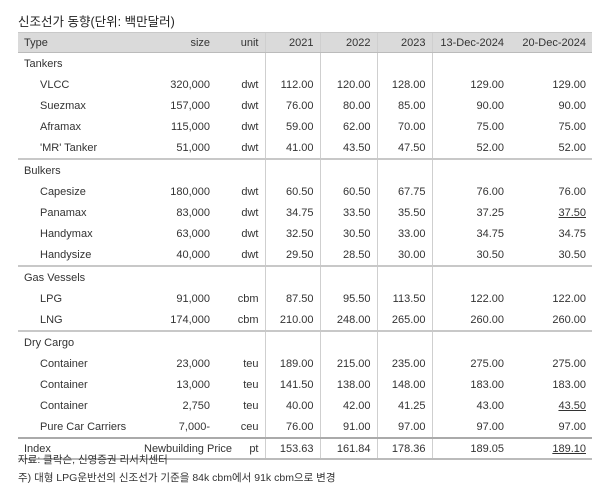  What do you see at coordinates (404, 298) in the screenshot?
I see `table-cell: 113.50` at bounding box center [404, 298].